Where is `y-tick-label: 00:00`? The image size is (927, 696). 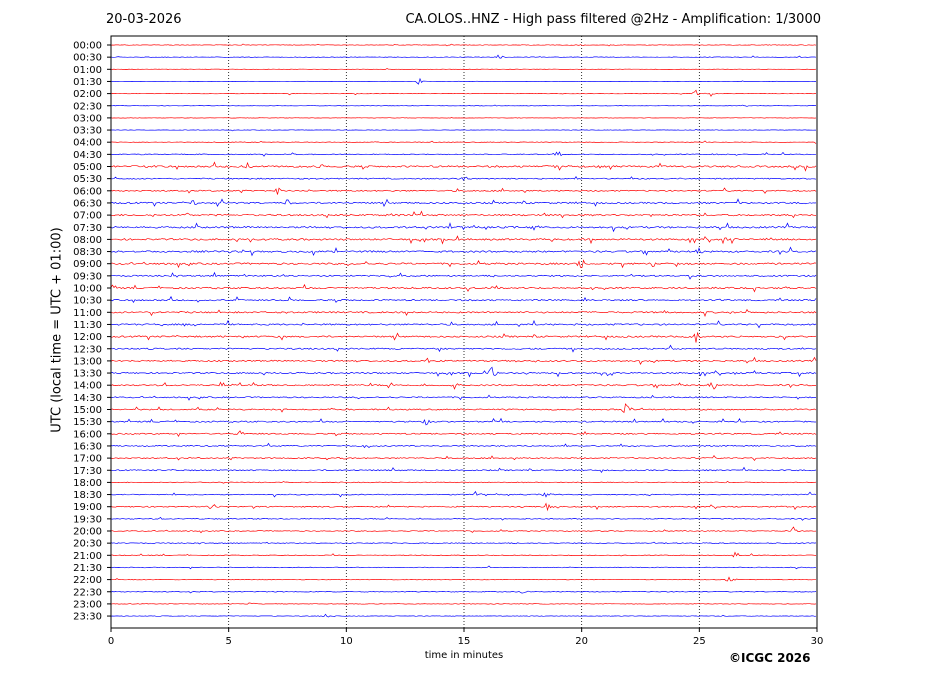
y-tick-label: 00:00 is located at coordinates (87, 46).